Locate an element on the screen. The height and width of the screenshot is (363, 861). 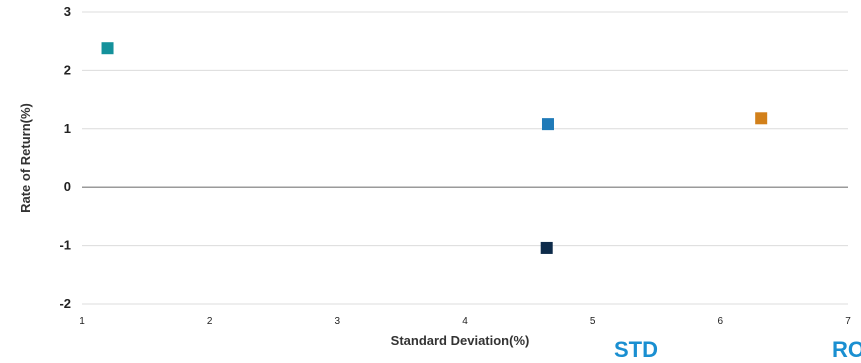
x-tick-label: 3 is located at coordinates (338, 321).